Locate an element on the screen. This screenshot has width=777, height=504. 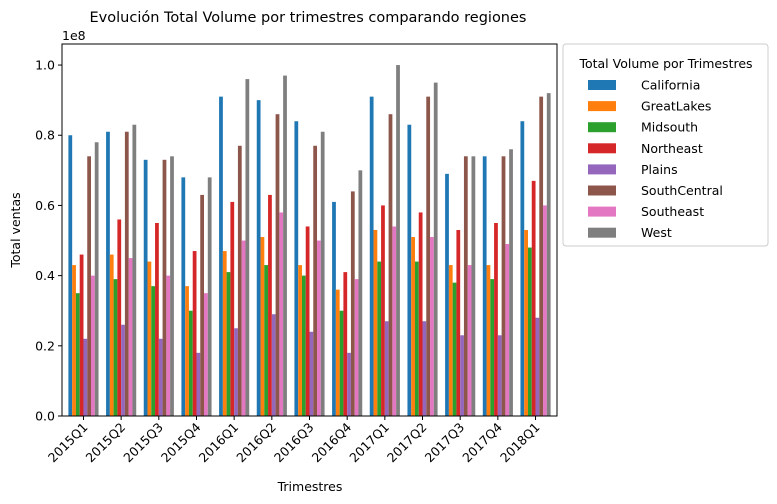
y-tick-label: 0.6 is located at coordinates (45, 205).